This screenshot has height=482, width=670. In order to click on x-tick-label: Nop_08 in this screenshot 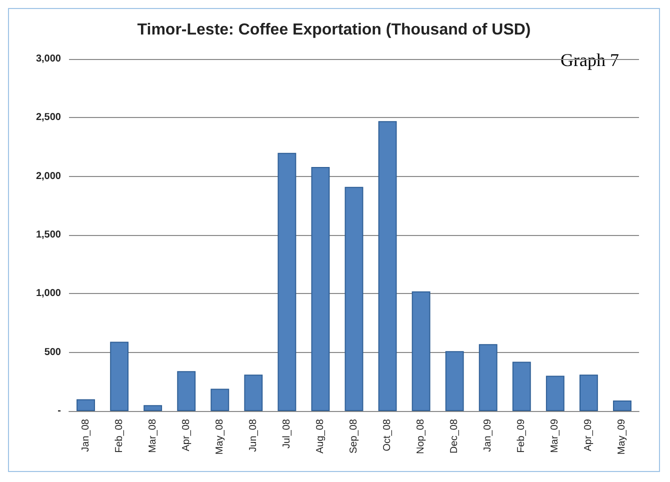, I will do `click(421, 436)`.